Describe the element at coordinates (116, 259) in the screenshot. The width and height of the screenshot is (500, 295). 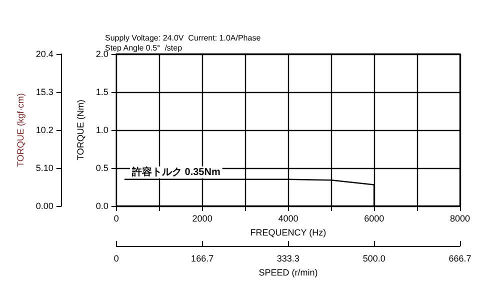
I see `x2-tick-label: 0` at that location.